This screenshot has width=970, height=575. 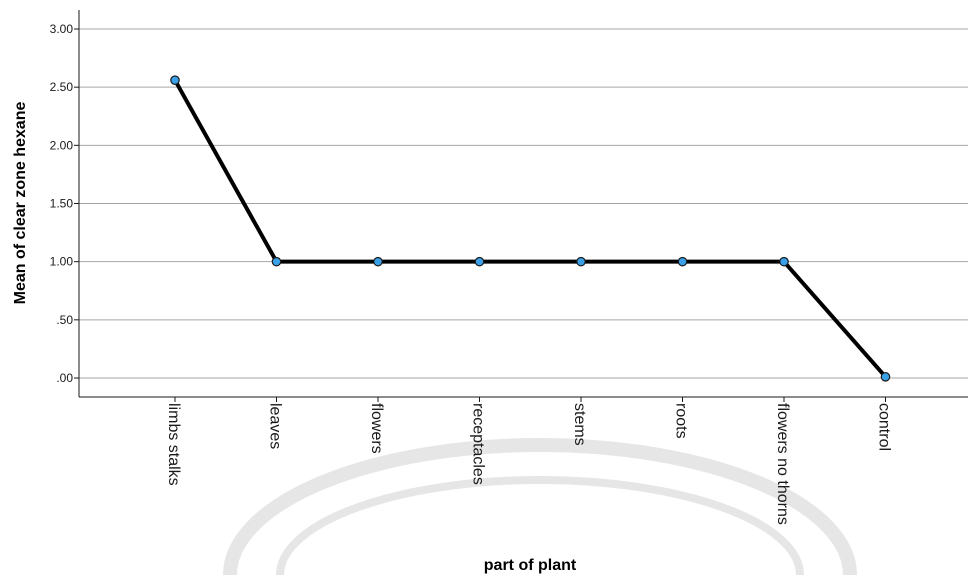 I want to click on x-tick-label: limbs stalks, so click(x=173, y=444).